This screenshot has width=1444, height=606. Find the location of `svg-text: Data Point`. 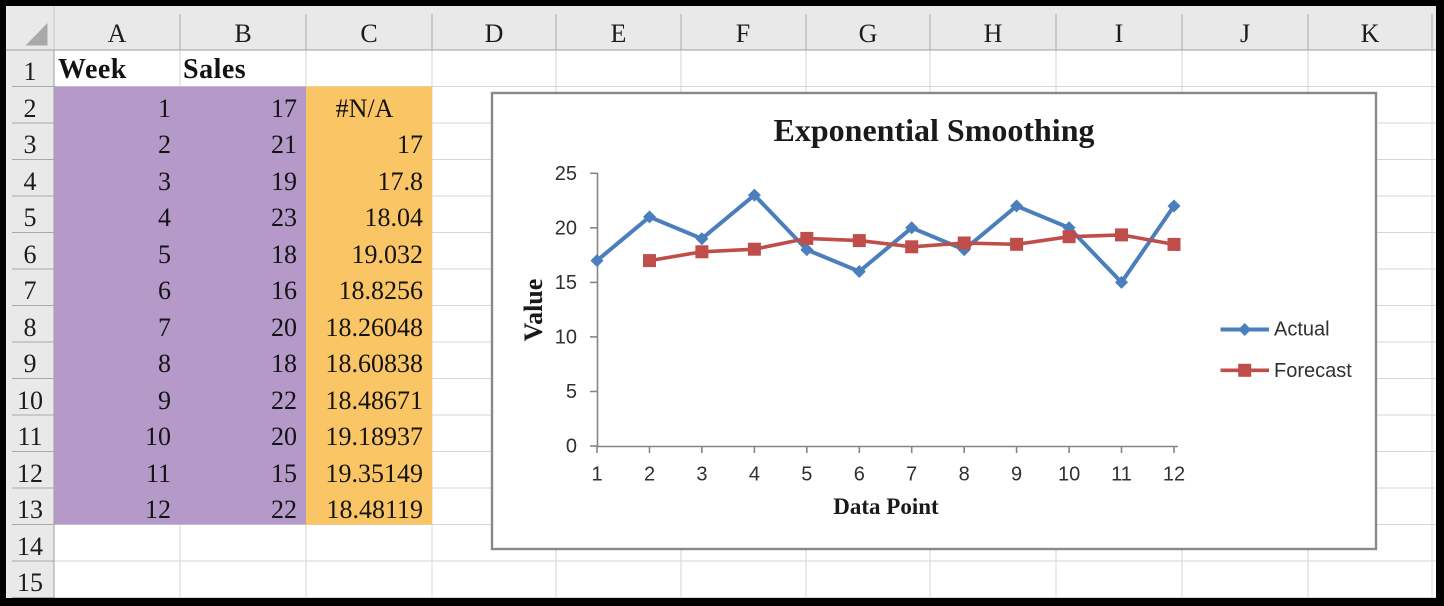

svg-text: Data Point is located at coordinates (886, 506).